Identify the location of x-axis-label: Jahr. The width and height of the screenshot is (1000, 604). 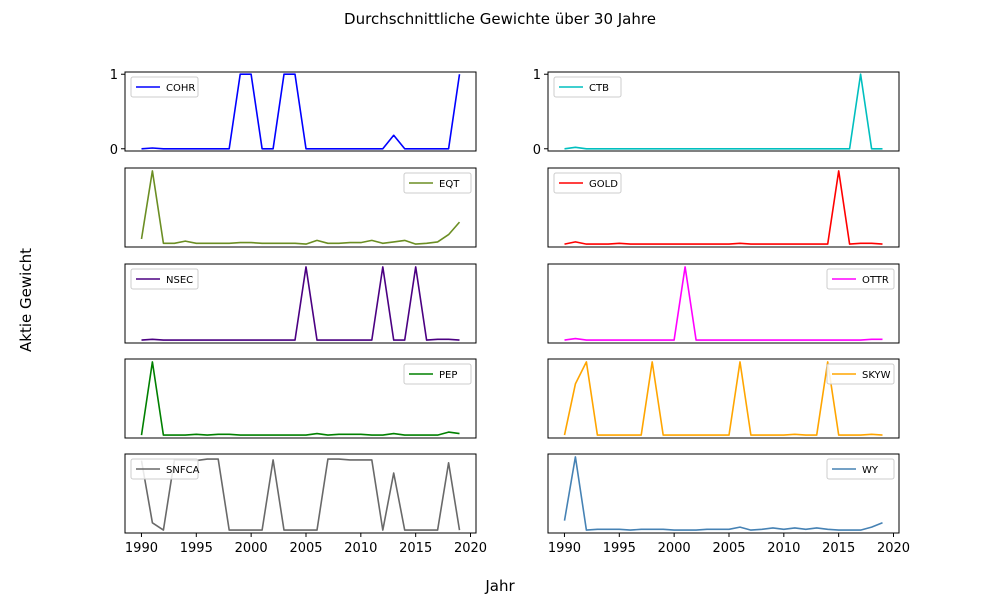
(499, 586).